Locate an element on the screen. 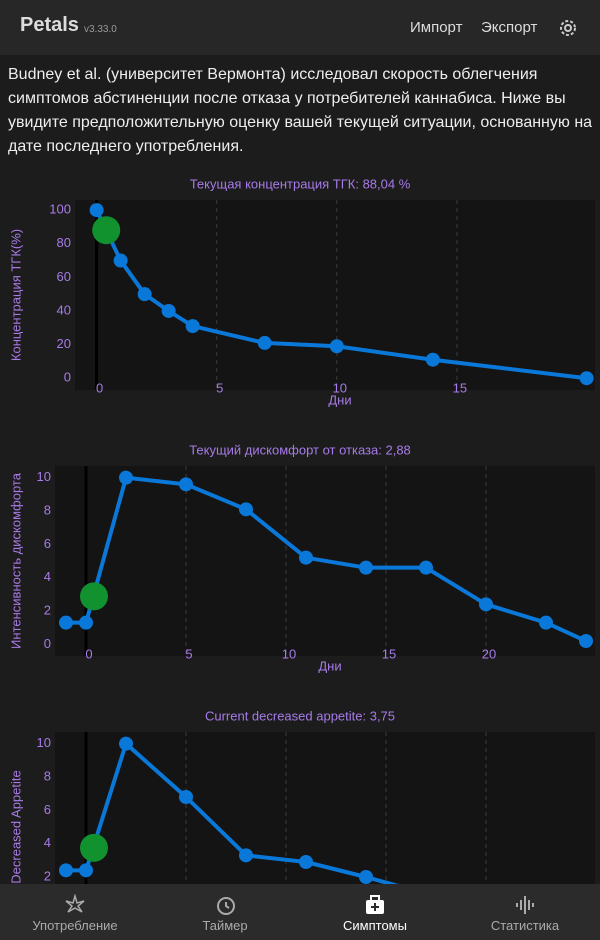 This screenshot has width=600, height=940. y-tick-label: 100 is located at coordinates (60, 209).